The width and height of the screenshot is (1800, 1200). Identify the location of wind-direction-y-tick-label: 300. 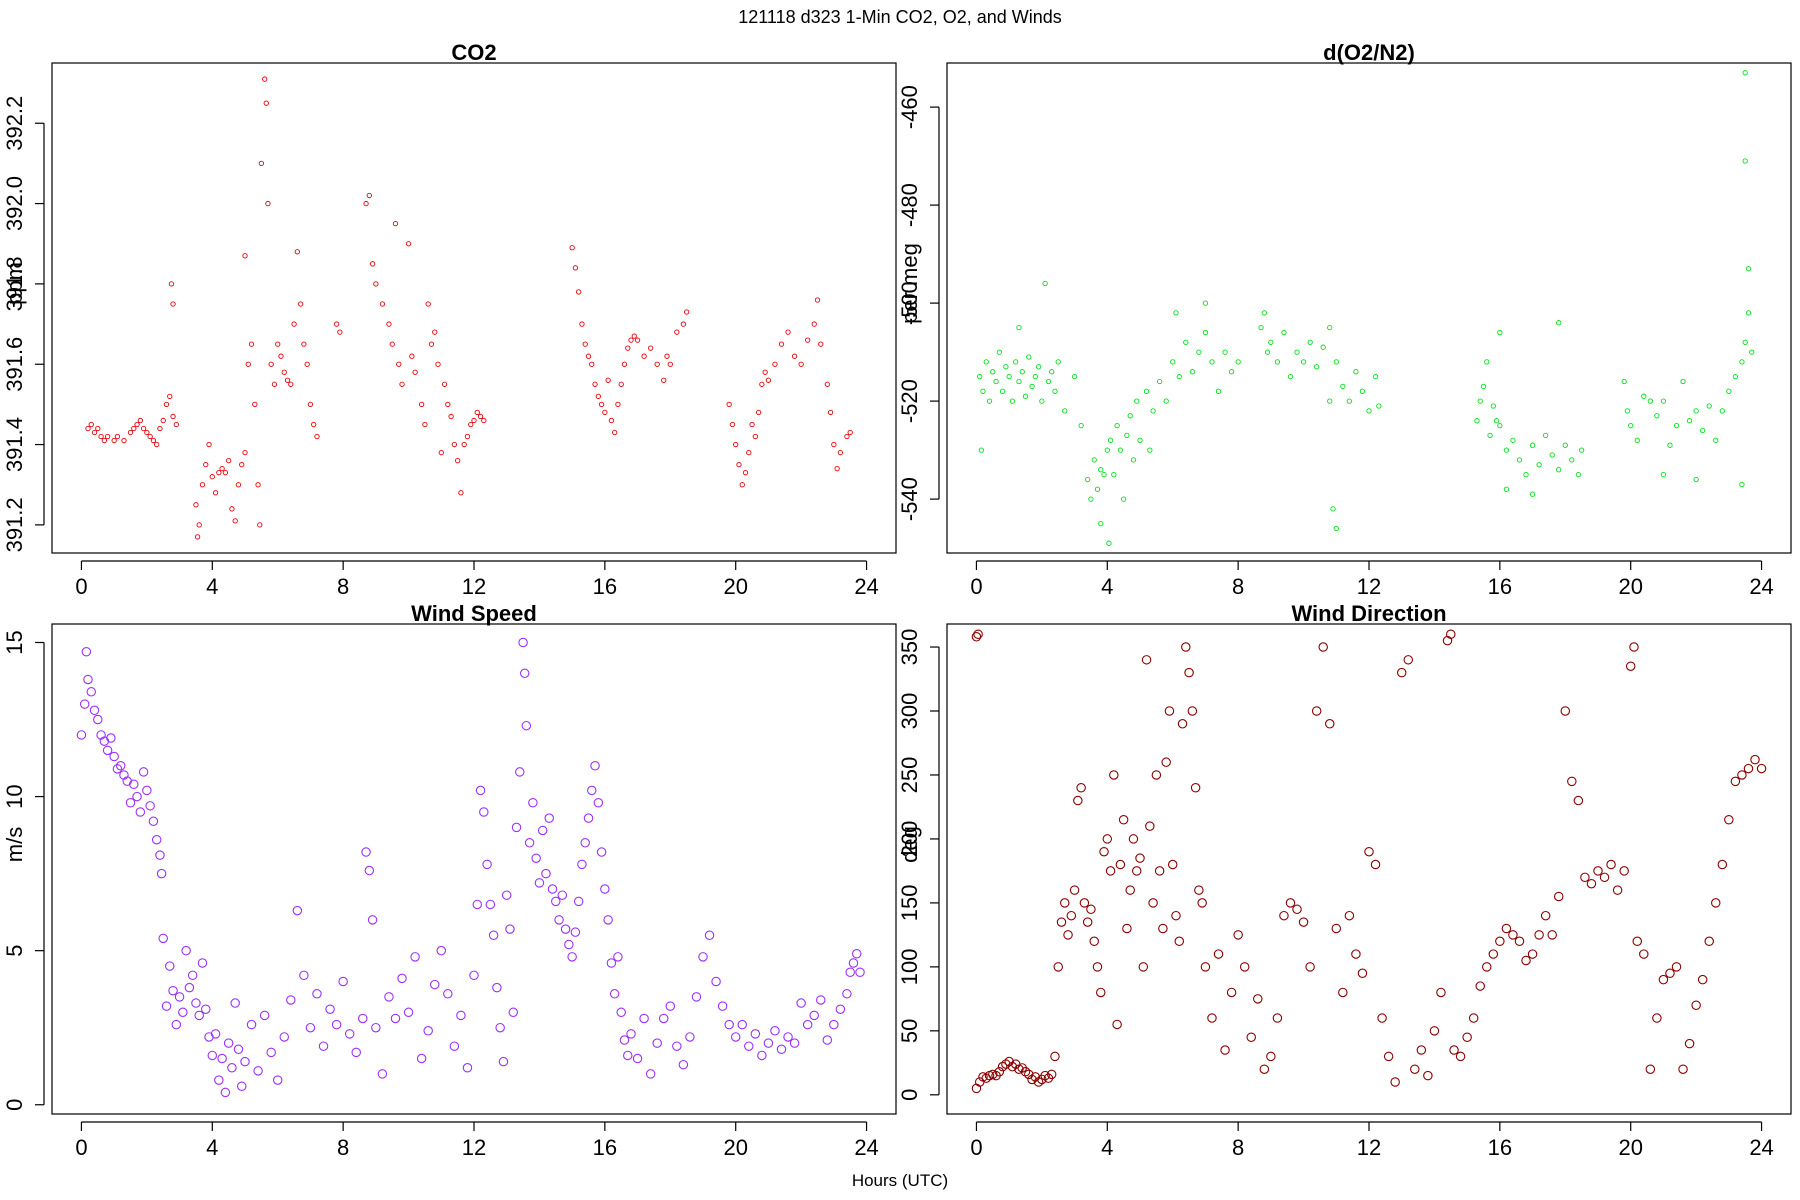
(909, 711).